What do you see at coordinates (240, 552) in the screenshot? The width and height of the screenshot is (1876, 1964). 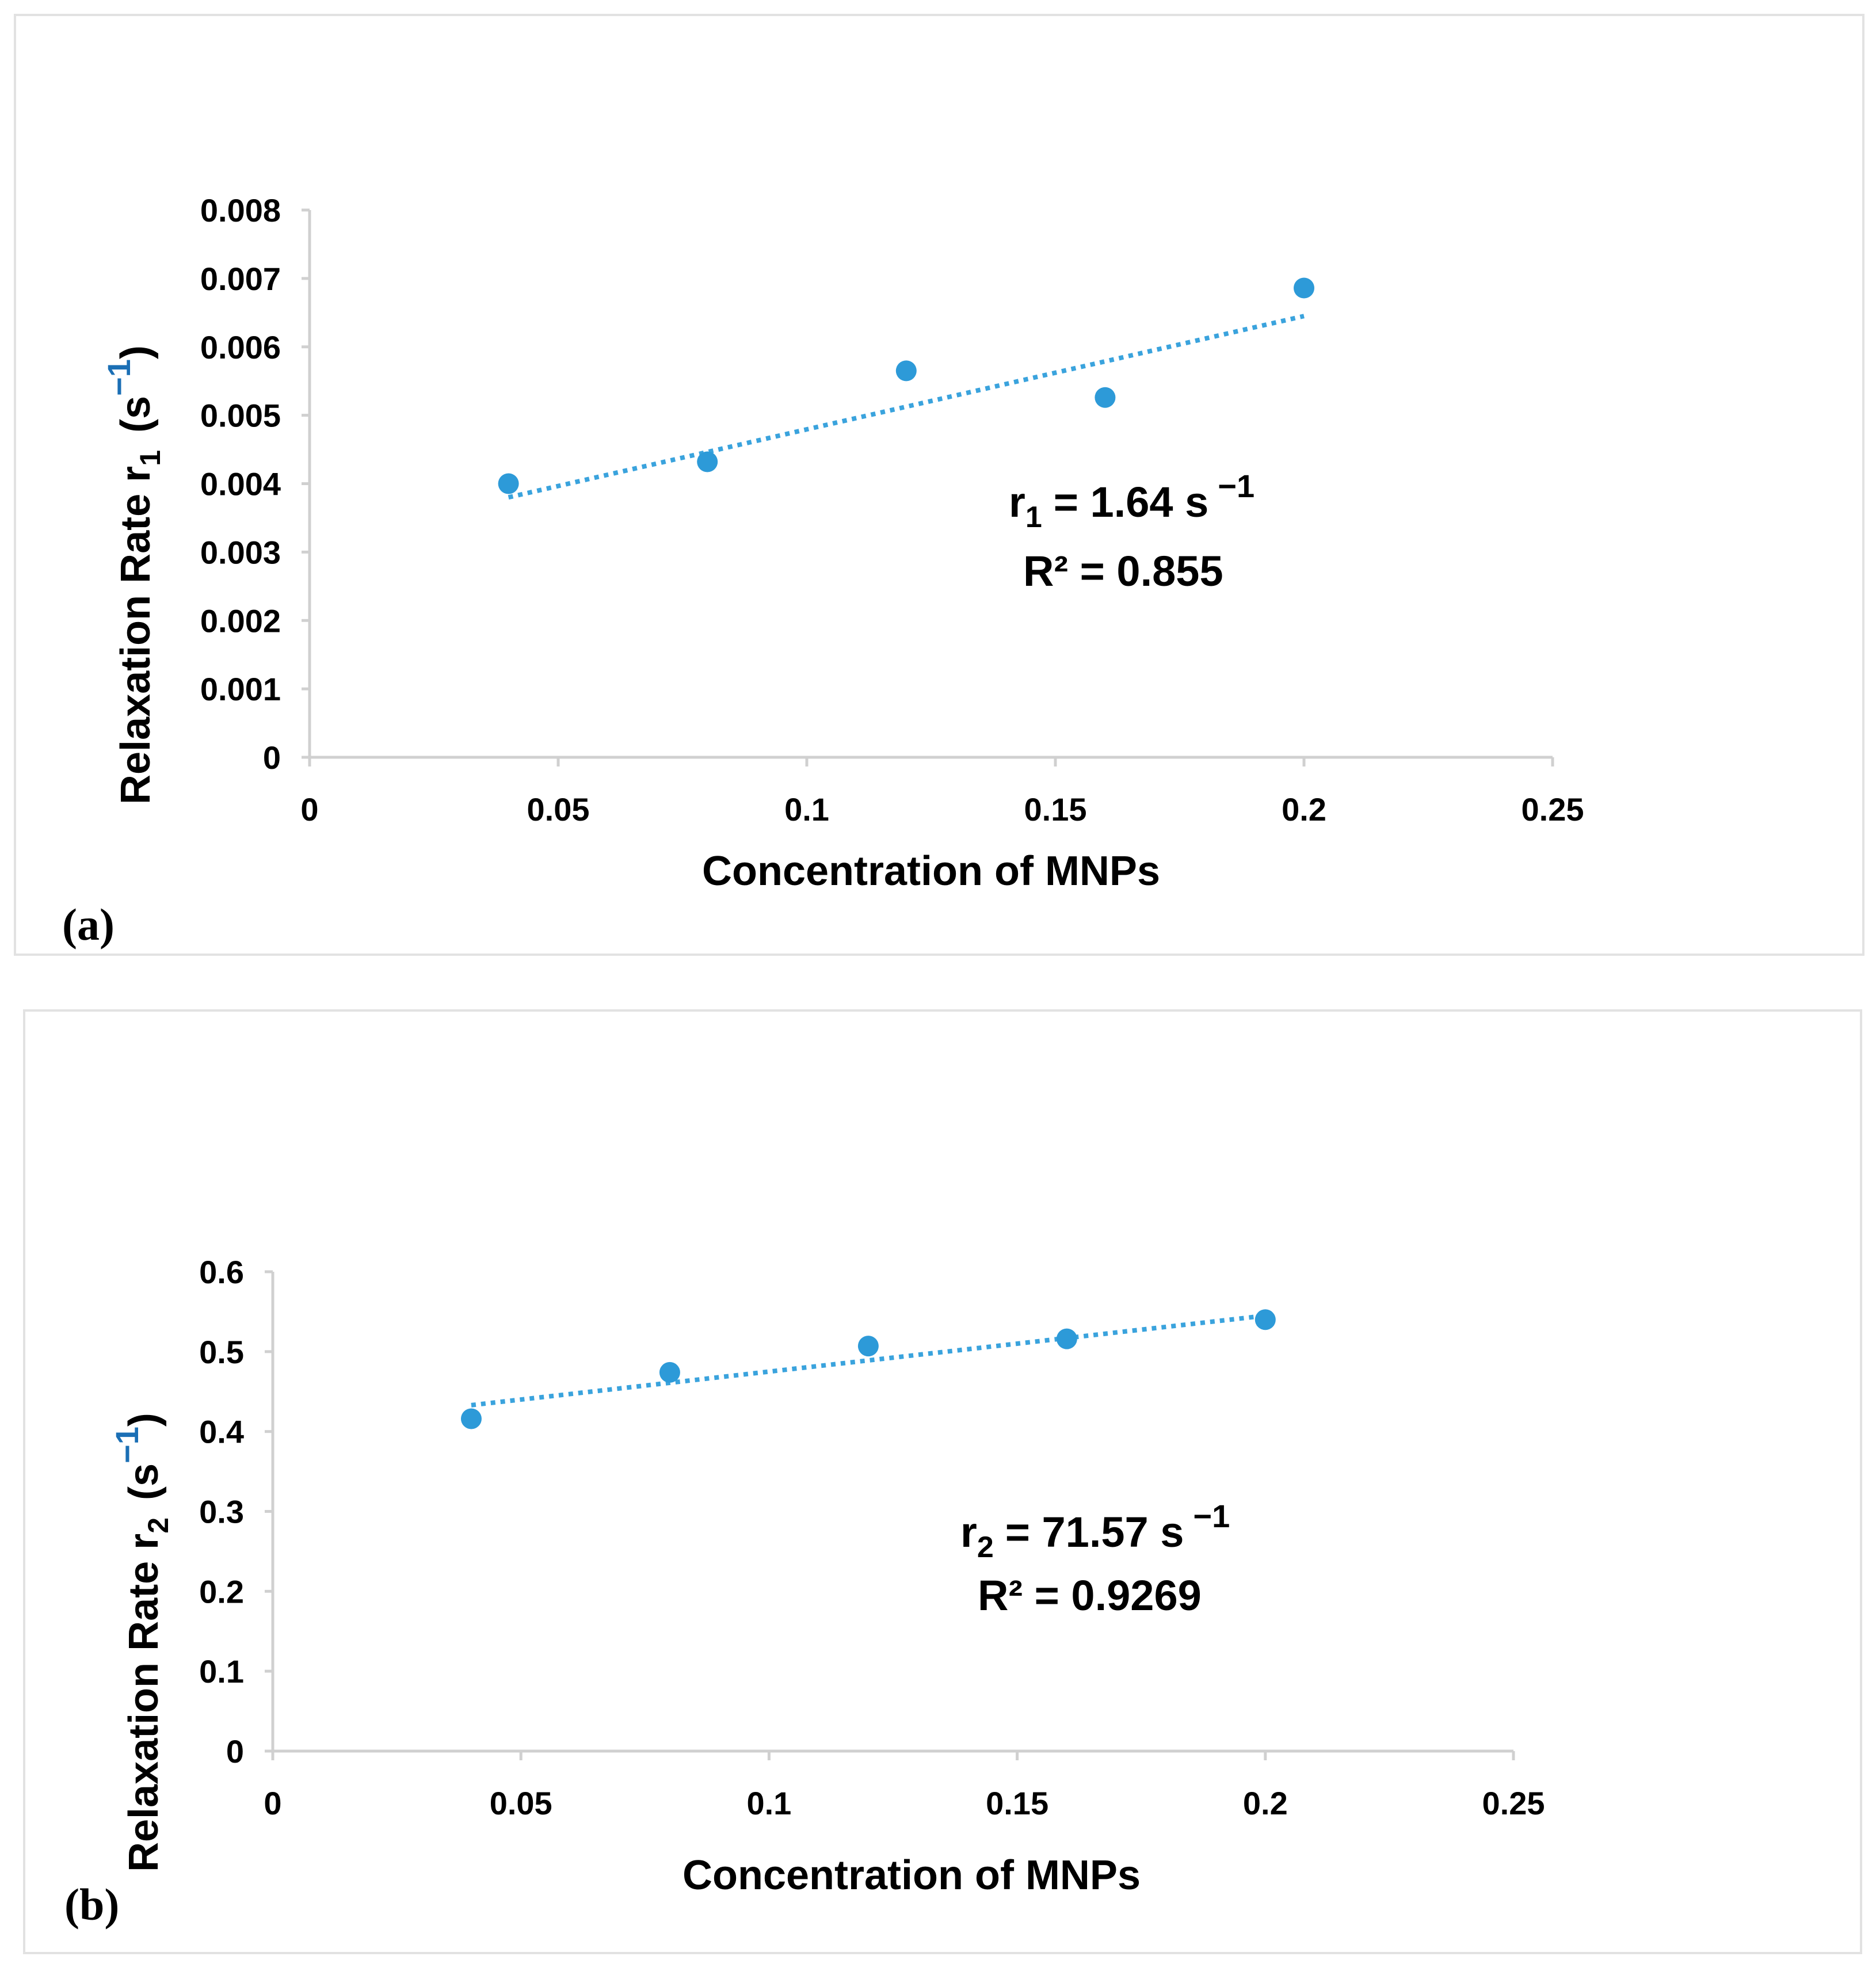 I see `a-y-tick-label: 0.003` at bounding box center [240, 552].